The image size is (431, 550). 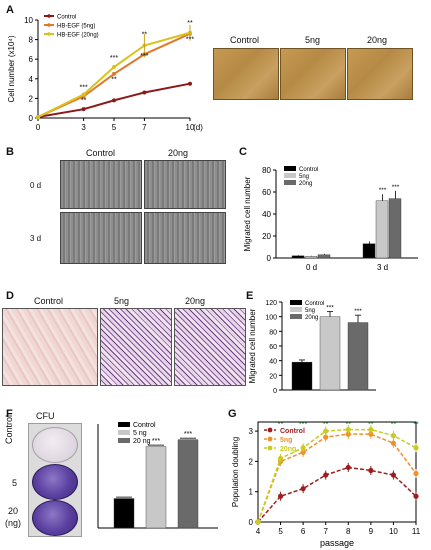 I want to click on panel-b-image-control-3d, so click(x=101, y=238).